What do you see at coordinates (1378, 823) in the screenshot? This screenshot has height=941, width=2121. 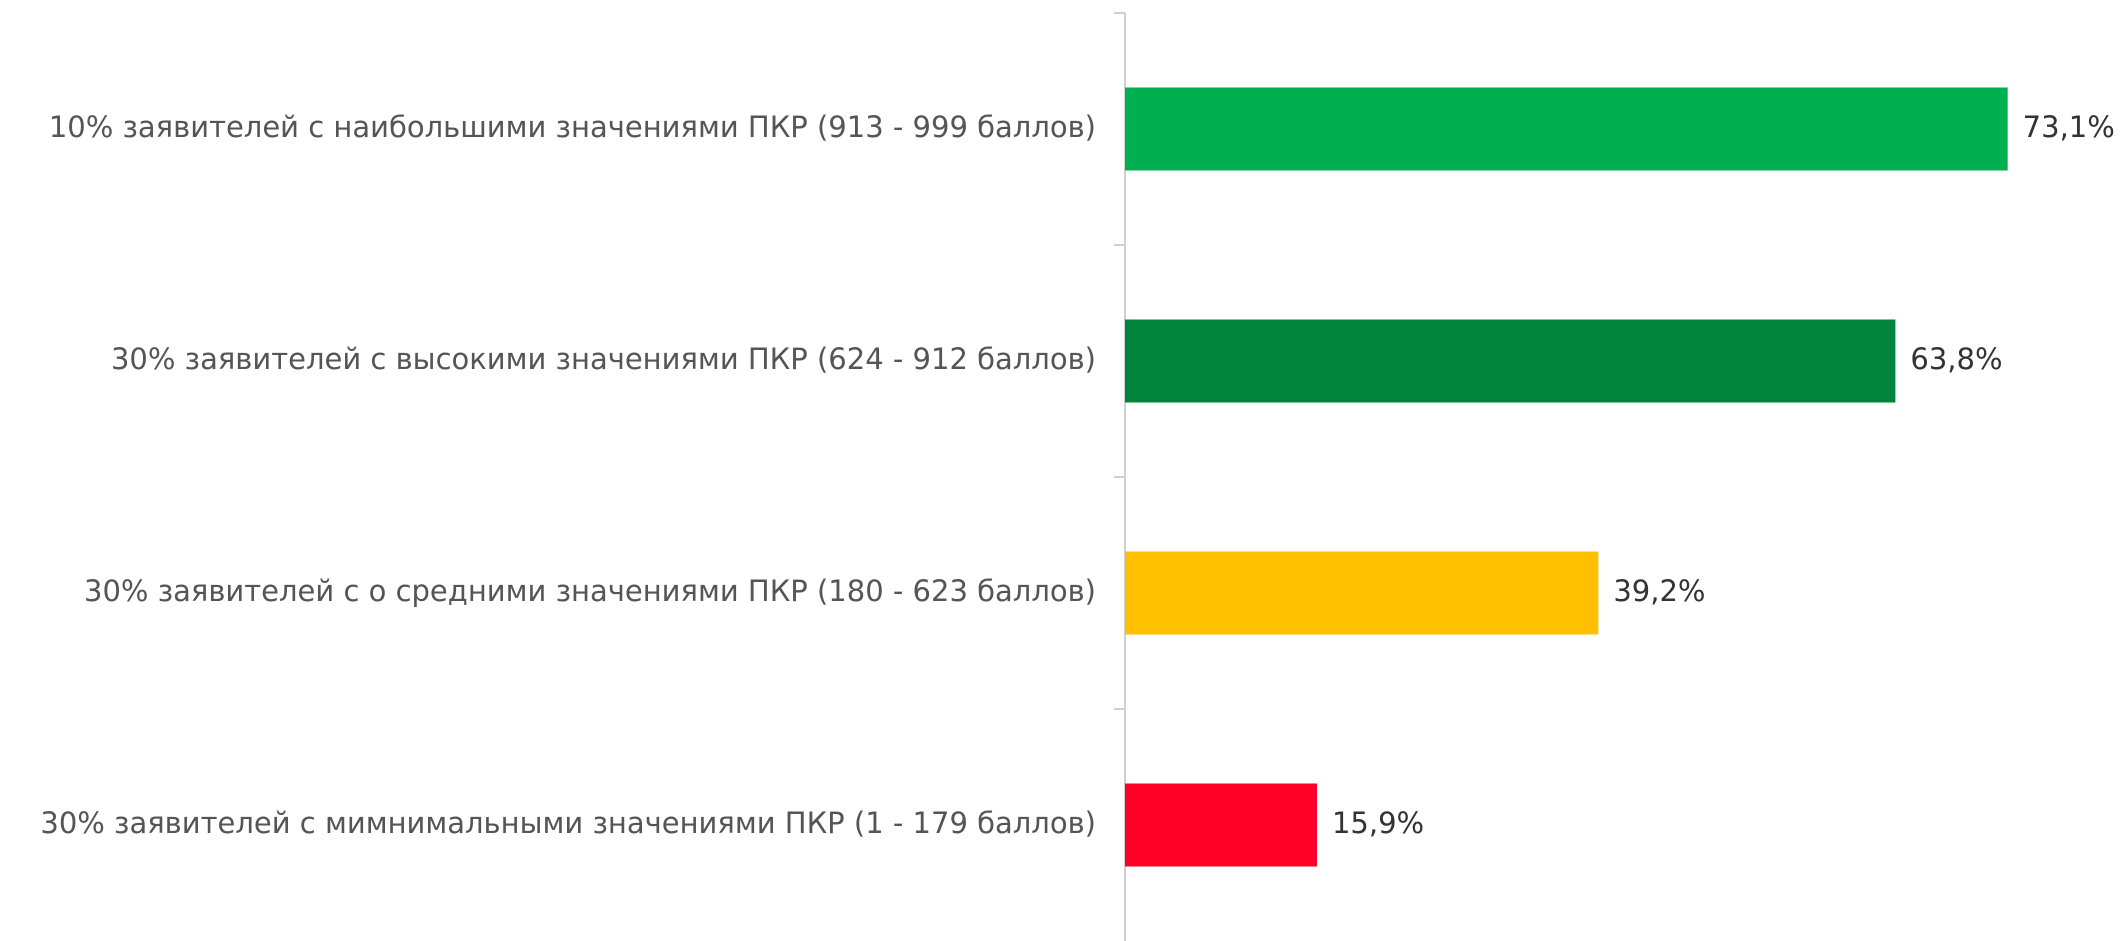 I see `value-label: 15,9%` at bounding box center [1378, 823].